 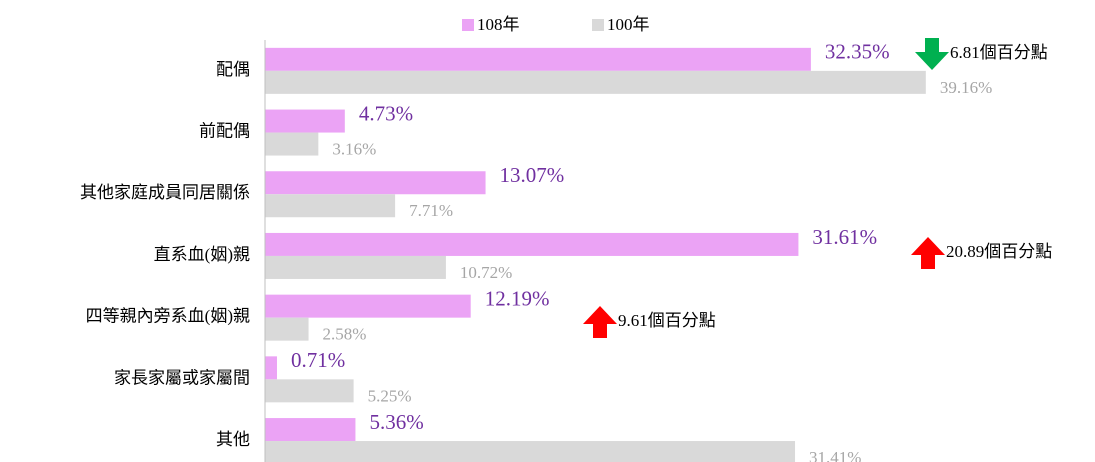 I want to click on value-label: 5.25%, so click(x=390, y=395).